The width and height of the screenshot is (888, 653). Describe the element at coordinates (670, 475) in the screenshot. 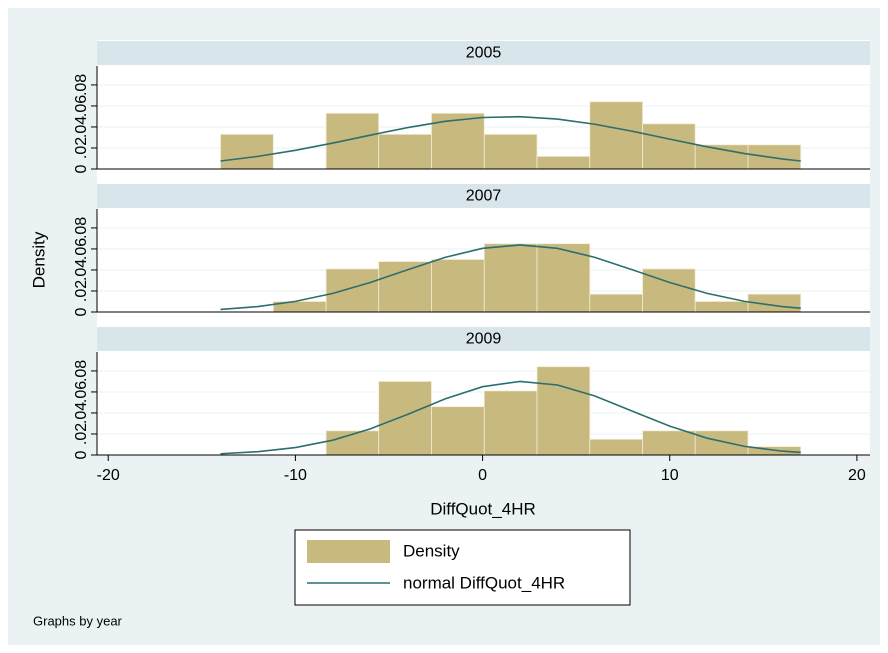

I see `x-tick-label: 10` at that location.